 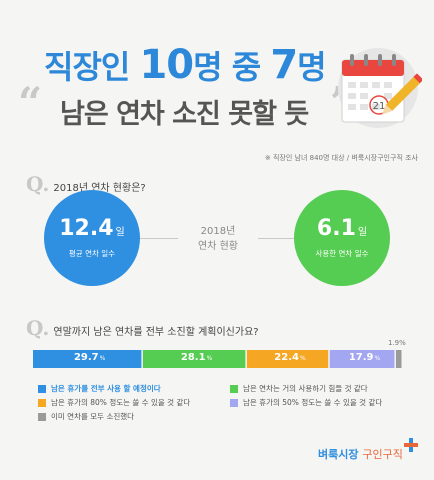 What do you see at coordinates (93, 416) in the screenshot?
I see `legend-label: 이미 연차를 모두 소진했다` at bounding box center [93, 416].